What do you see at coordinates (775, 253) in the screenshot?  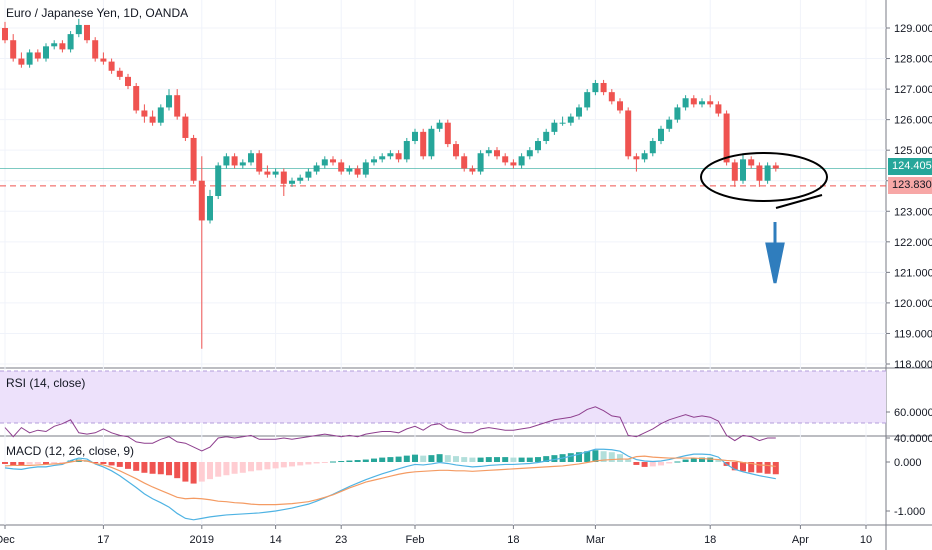 I see `annotation-down-arrow` at bounding box center [775, 253].